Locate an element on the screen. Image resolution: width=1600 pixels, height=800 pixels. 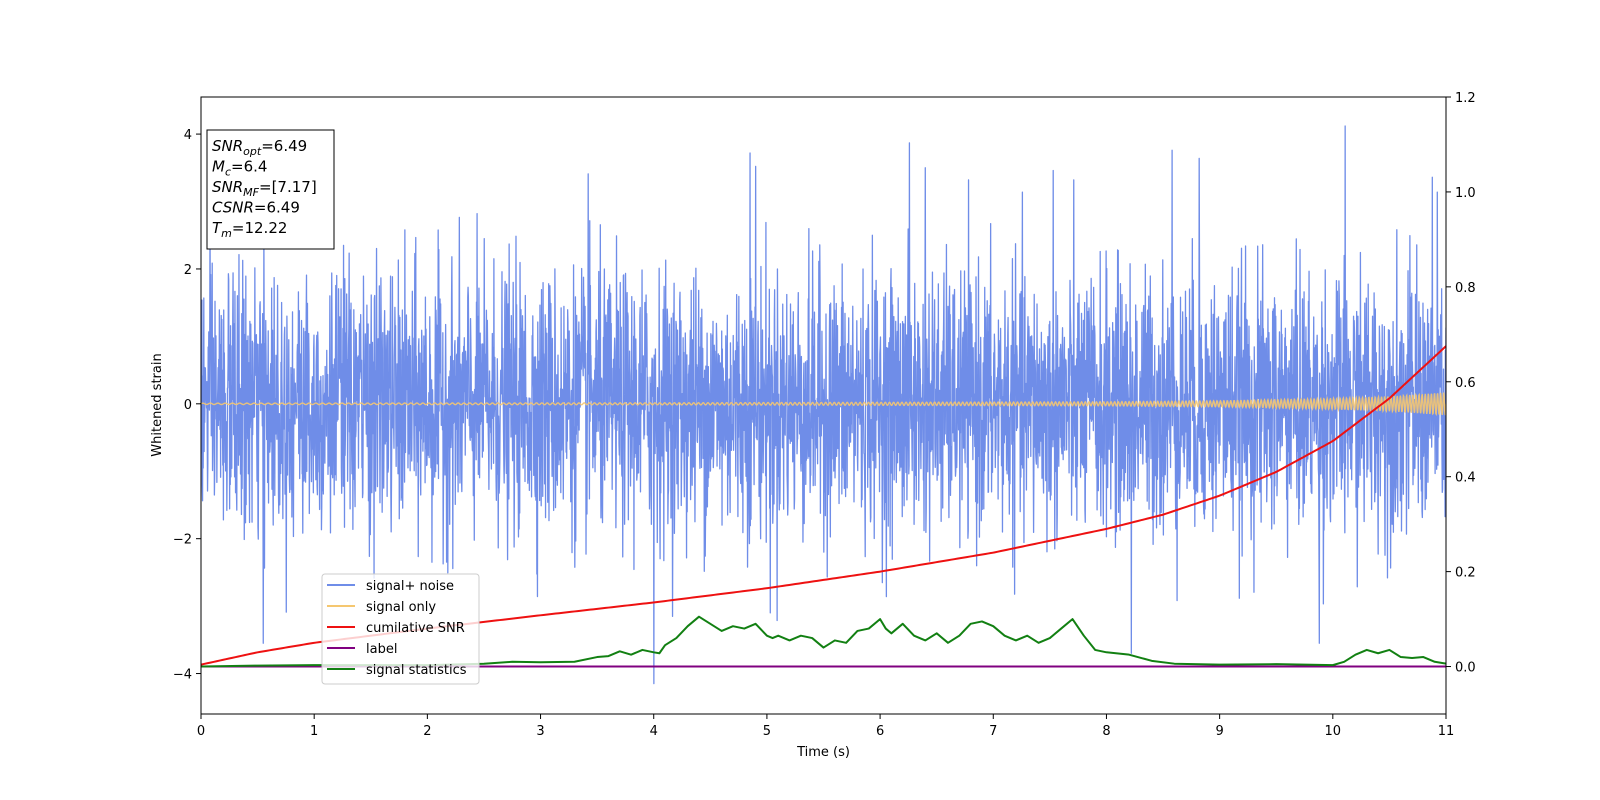
legend-item: label is located at coordinates (362, 649).